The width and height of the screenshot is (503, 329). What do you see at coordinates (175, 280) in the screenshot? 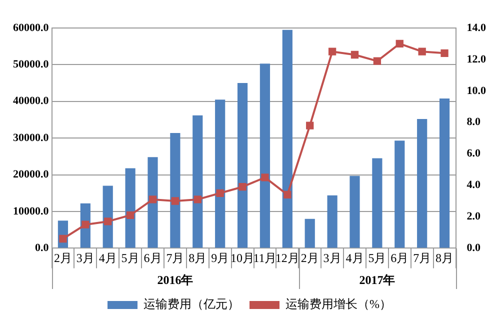
I see `text: 2016年` at bounding box center [175, 280].